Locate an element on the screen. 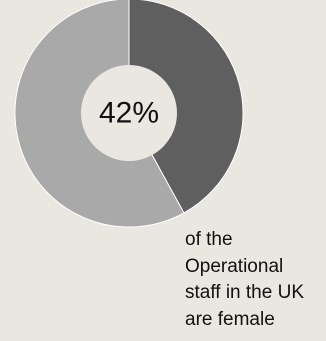 This screenshot has height=341, width=326. caption-line: staff in the UK is located at coordinates (244, 292).